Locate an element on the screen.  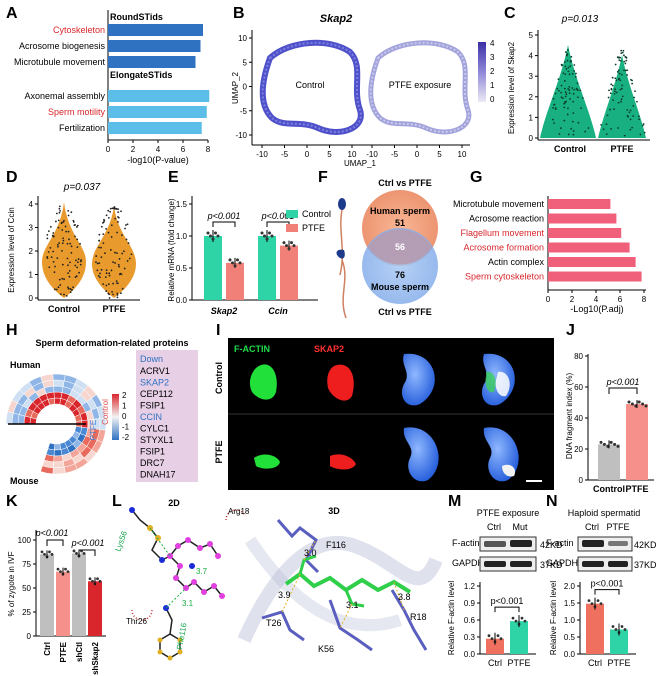
x-tick-label: 6 is located at coordinates (620, 299).